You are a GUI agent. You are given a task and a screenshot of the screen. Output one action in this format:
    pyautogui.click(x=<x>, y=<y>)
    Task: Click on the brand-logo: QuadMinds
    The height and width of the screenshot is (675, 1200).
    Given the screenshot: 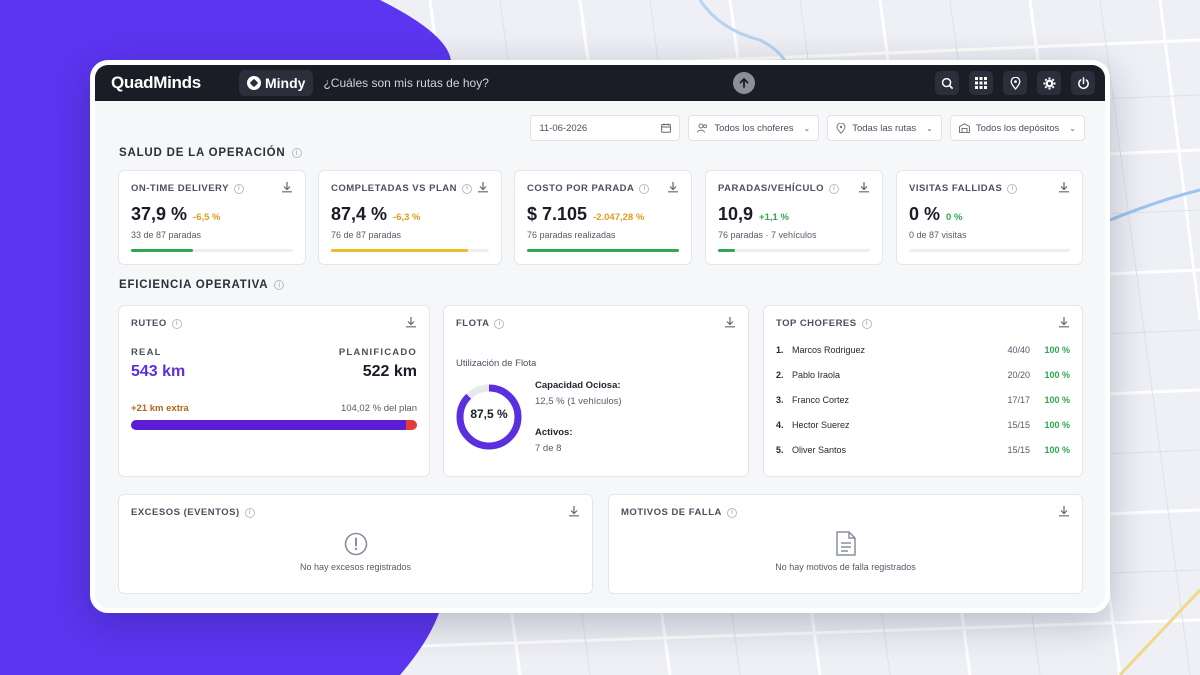 What is the action you would take?
    pyautogui.click(x=175, y=83)
    